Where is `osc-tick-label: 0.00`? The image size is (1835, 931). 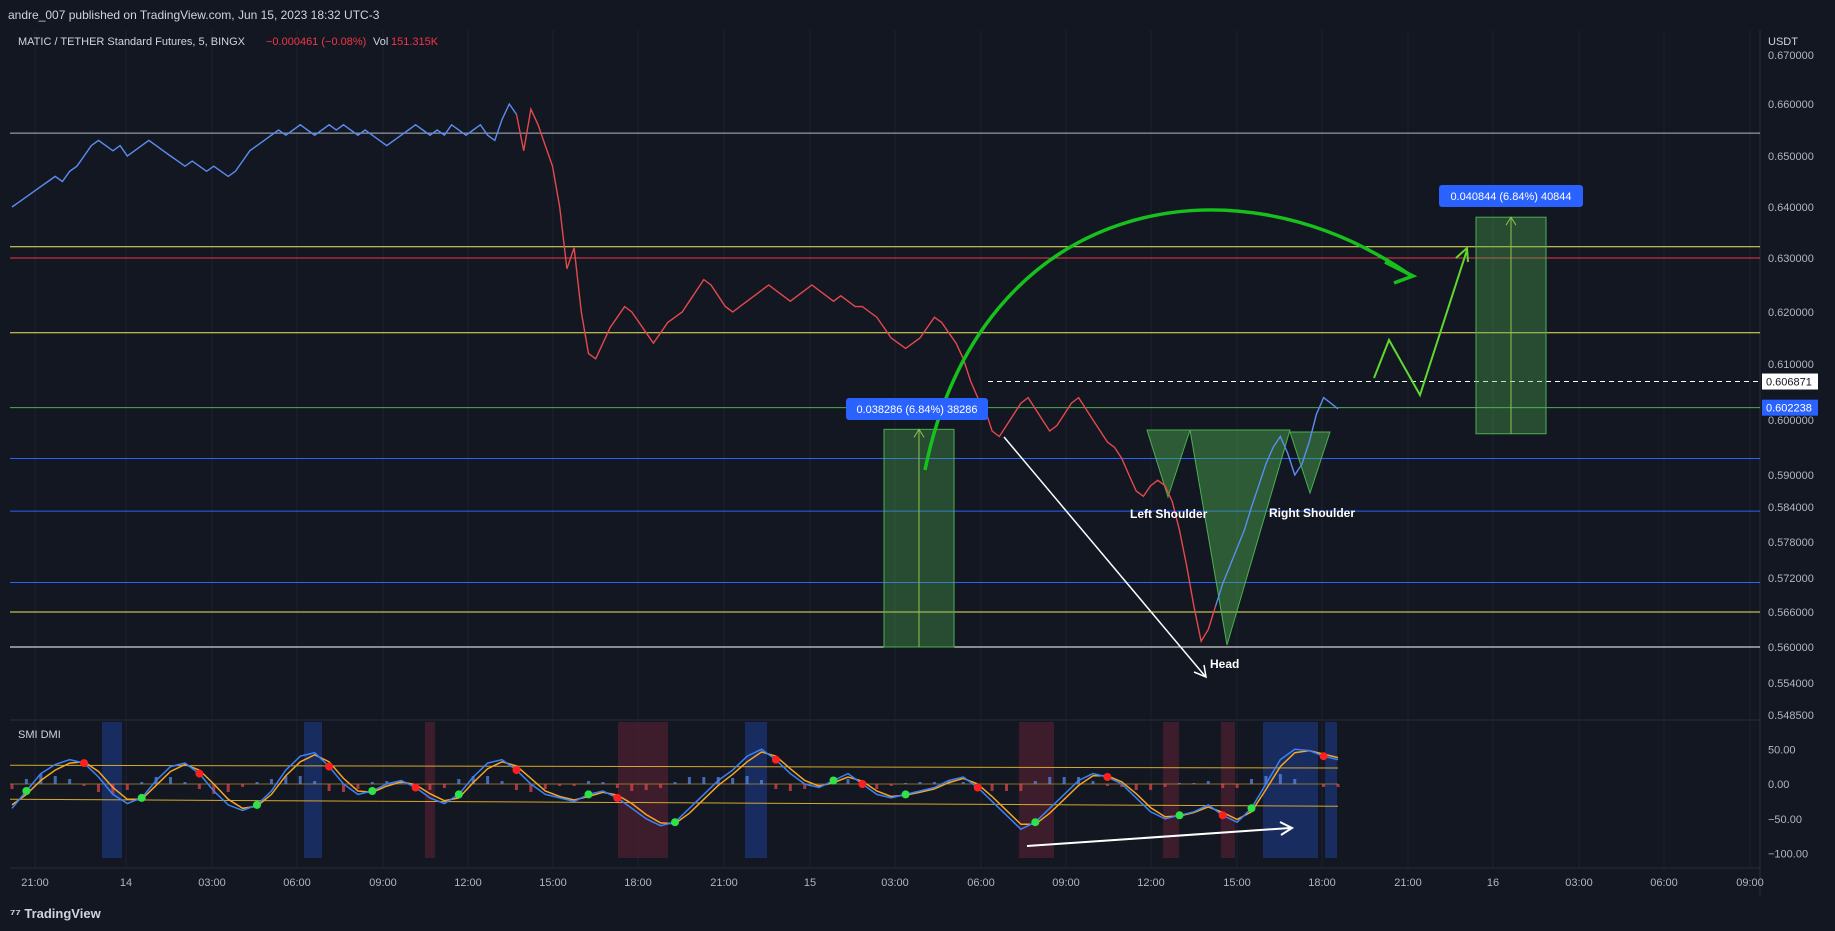
osc-tick-label: 0.00 is located at coordinates (1778, 785).